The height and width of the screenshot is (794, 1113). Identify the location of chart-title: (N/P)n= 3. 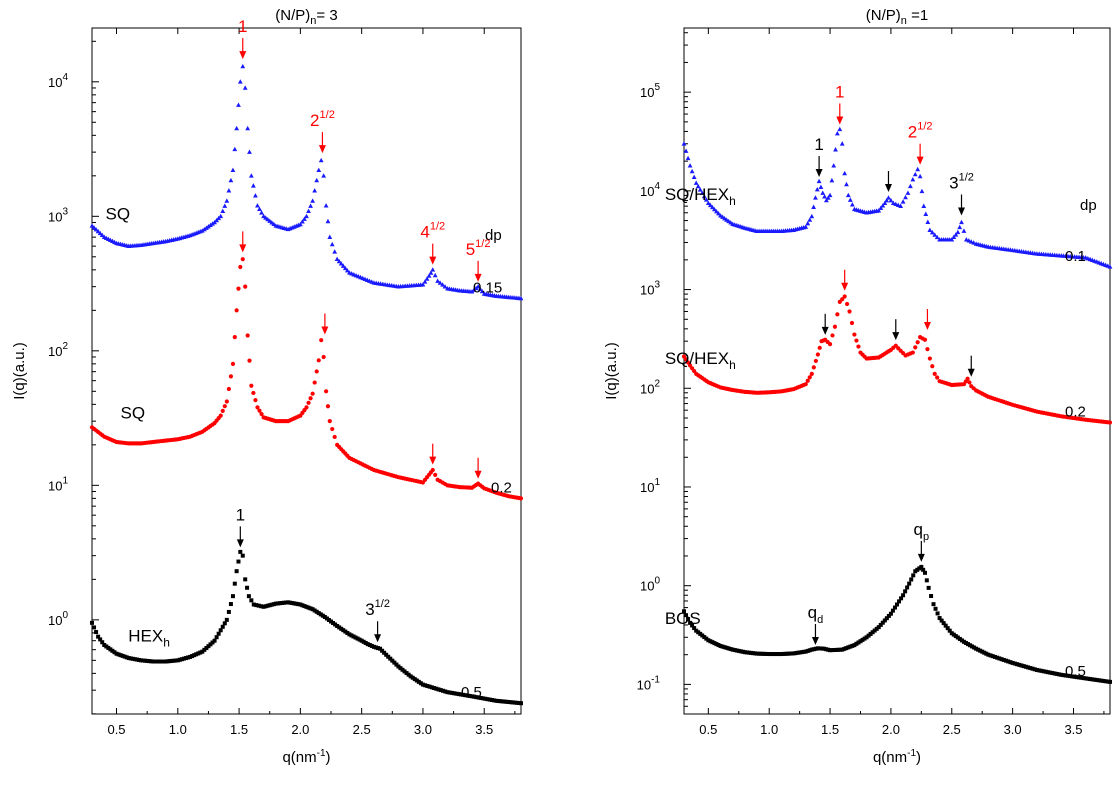
(306, 17).